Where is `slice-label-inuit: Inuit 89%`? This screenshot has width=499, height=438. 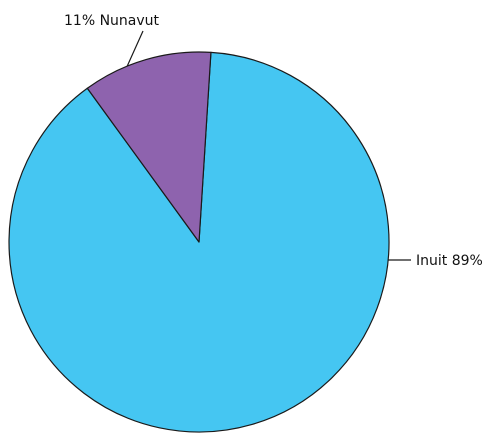 slice-label-inuit: Inuit 89% is located at coordinates (449, 261).